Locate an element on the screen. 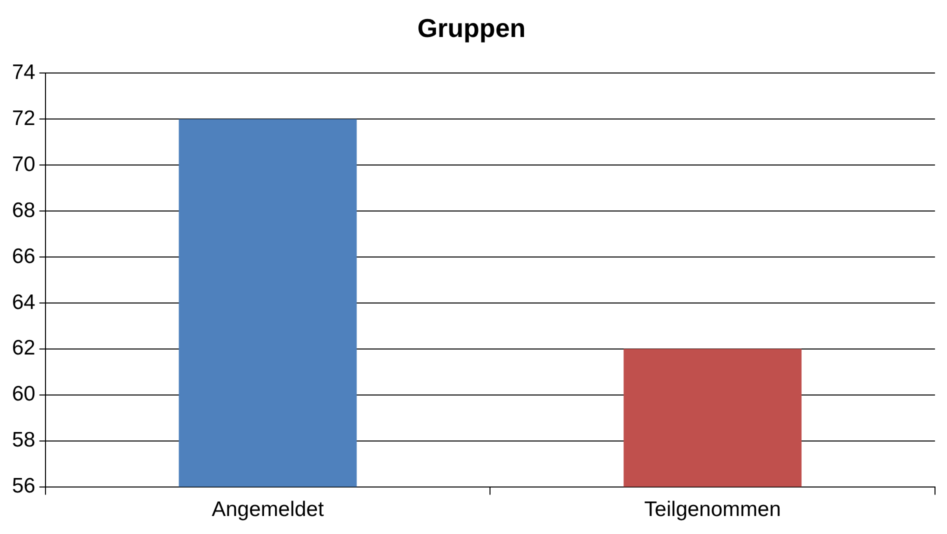 The width and height of the screenshot is (947, 534). y-tick-label: 72 is located at coordinates (24, 118).